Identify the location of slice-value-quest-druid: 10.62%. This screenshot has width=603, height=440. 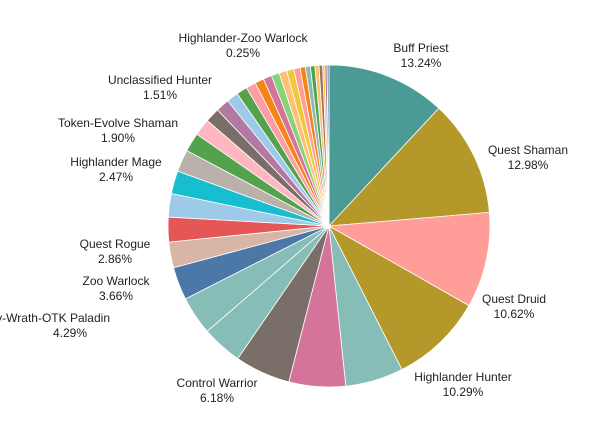
(514, 314).